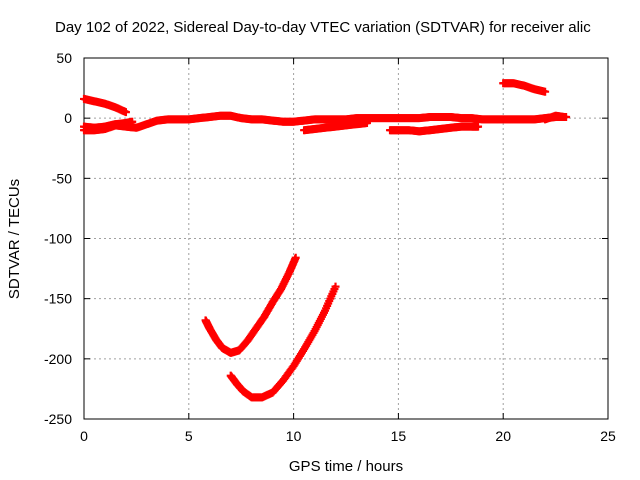 The height and width of the screenshot is (480, 640). I want to click on series-arc-i, so click(283, 342).